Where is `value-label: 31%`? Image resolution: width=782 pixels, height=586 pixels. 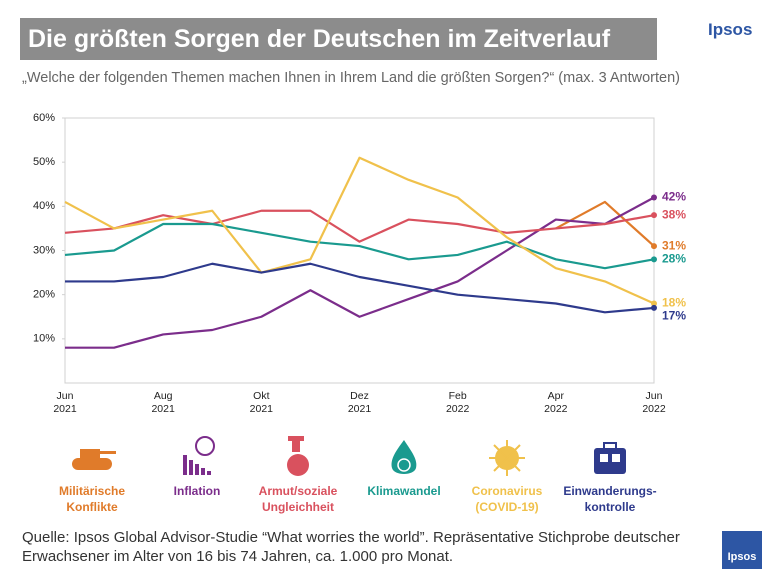 value-label: 31% is located at coordinates (674, 245).